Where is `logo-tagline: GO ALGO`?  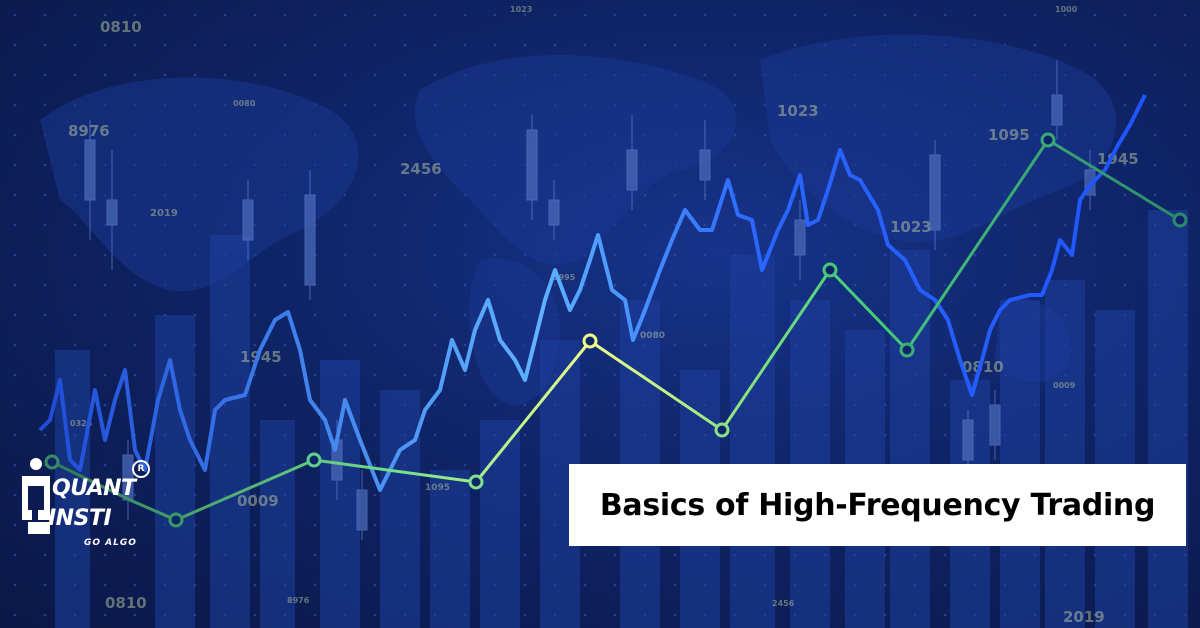
logo-tagline: GO ALGO is located at coordinates (110, 543).